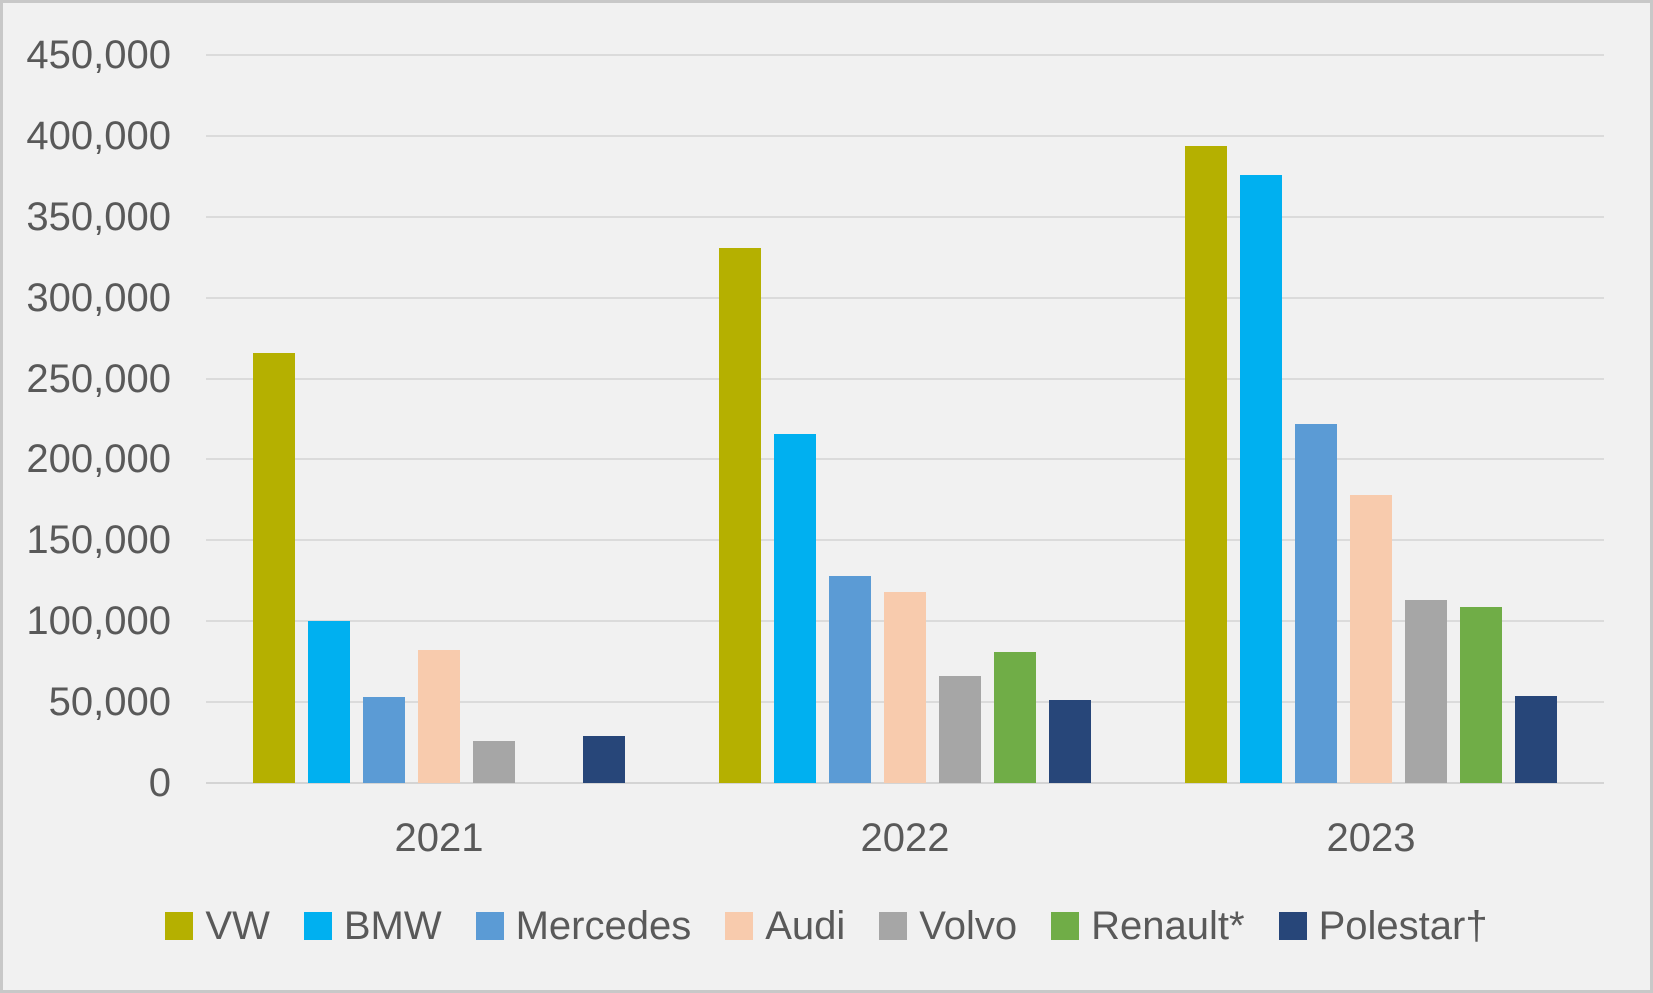 This screenshot has height=993, width=1653. Describe the element at coordinates (1015, 717) in the screenshot. I see `bar-renault-2022` at that location.